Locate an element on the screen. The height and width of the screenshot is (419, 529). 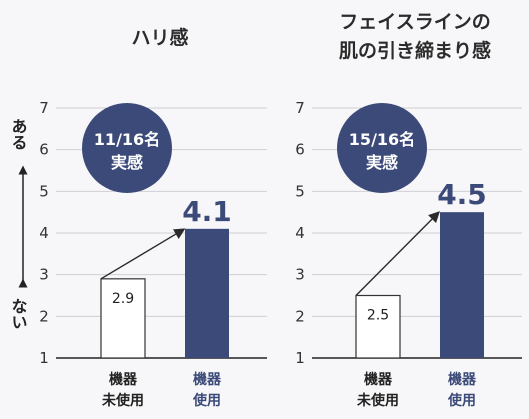
value-label-large: 4.1 is located at coordinates (207, 211).